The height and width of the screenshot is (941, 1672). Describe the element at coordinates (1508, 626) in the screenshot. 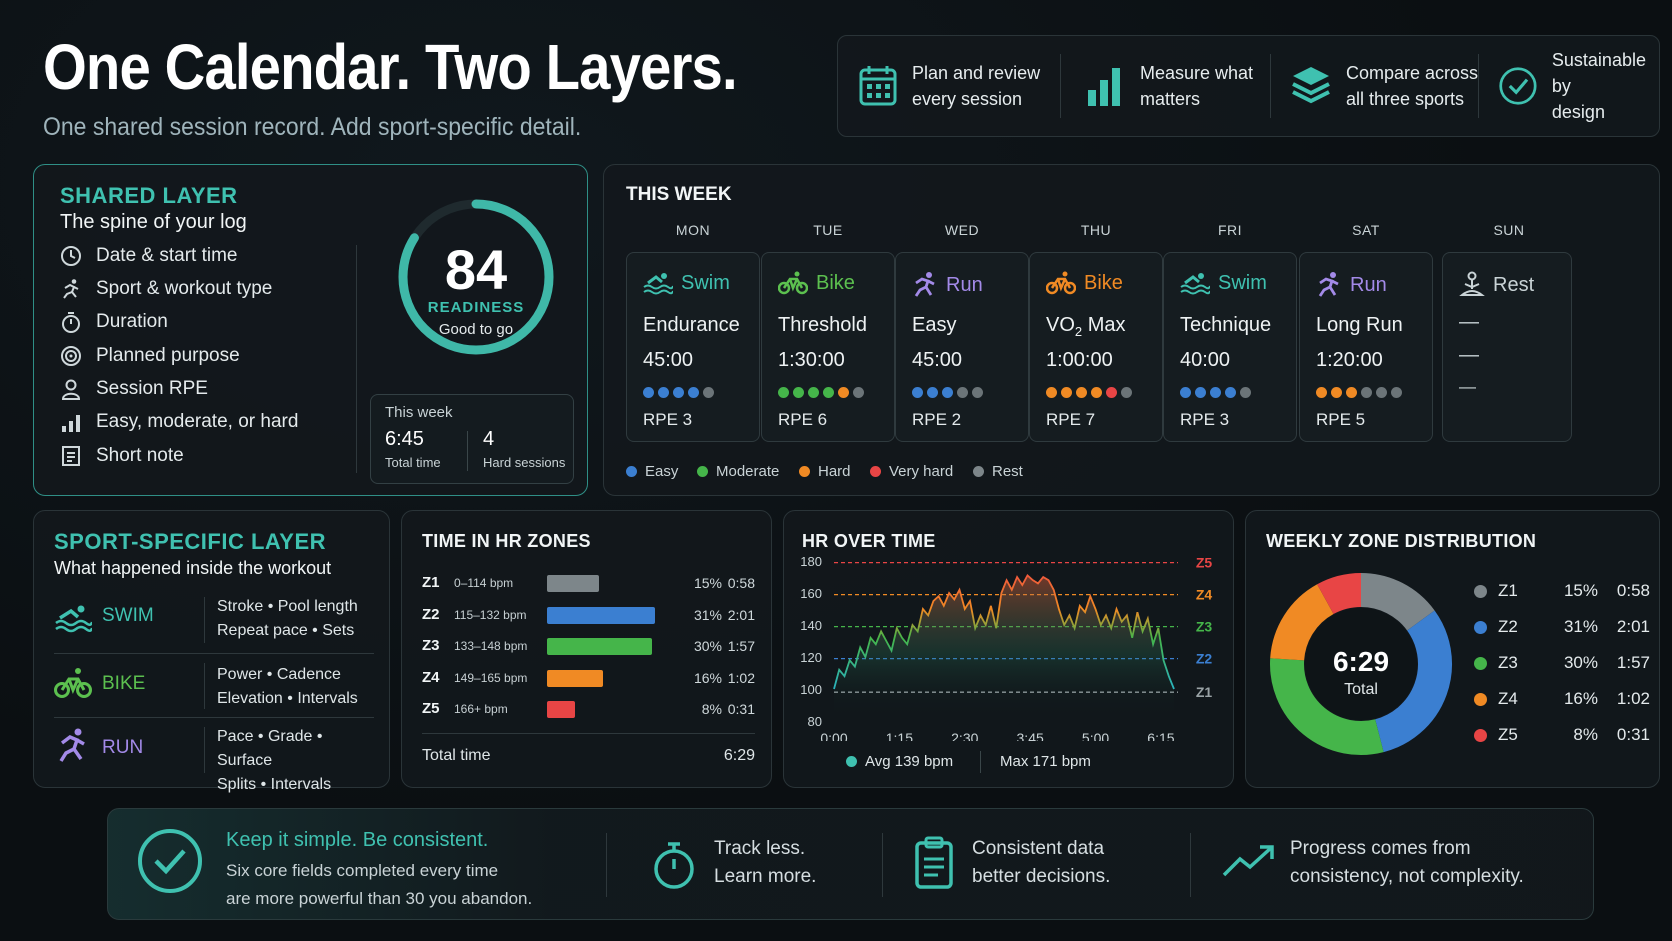

I see `distribution-zone: Z2` at that location.